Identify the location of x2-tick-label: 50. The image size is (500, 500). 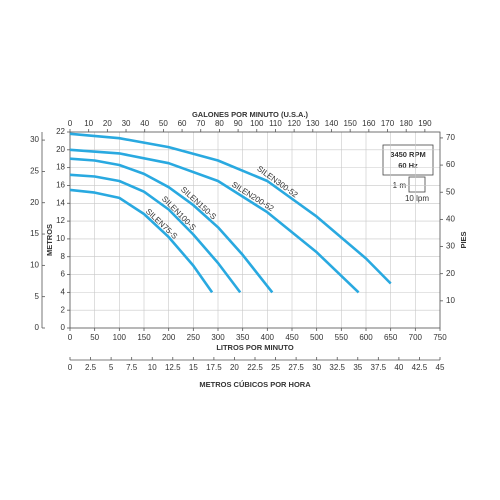
(163, 123).